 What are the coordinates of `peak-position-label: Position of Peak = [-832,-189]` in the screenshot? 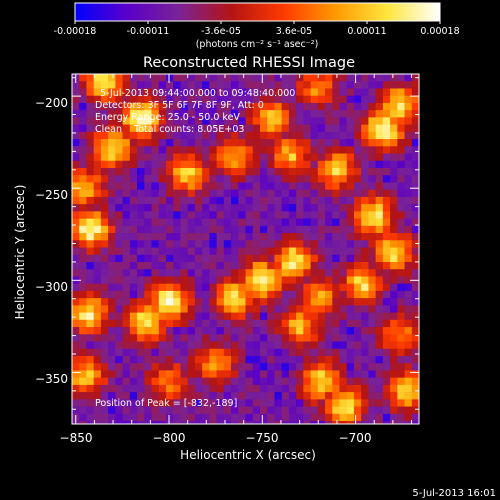 It's located at (166, 403).